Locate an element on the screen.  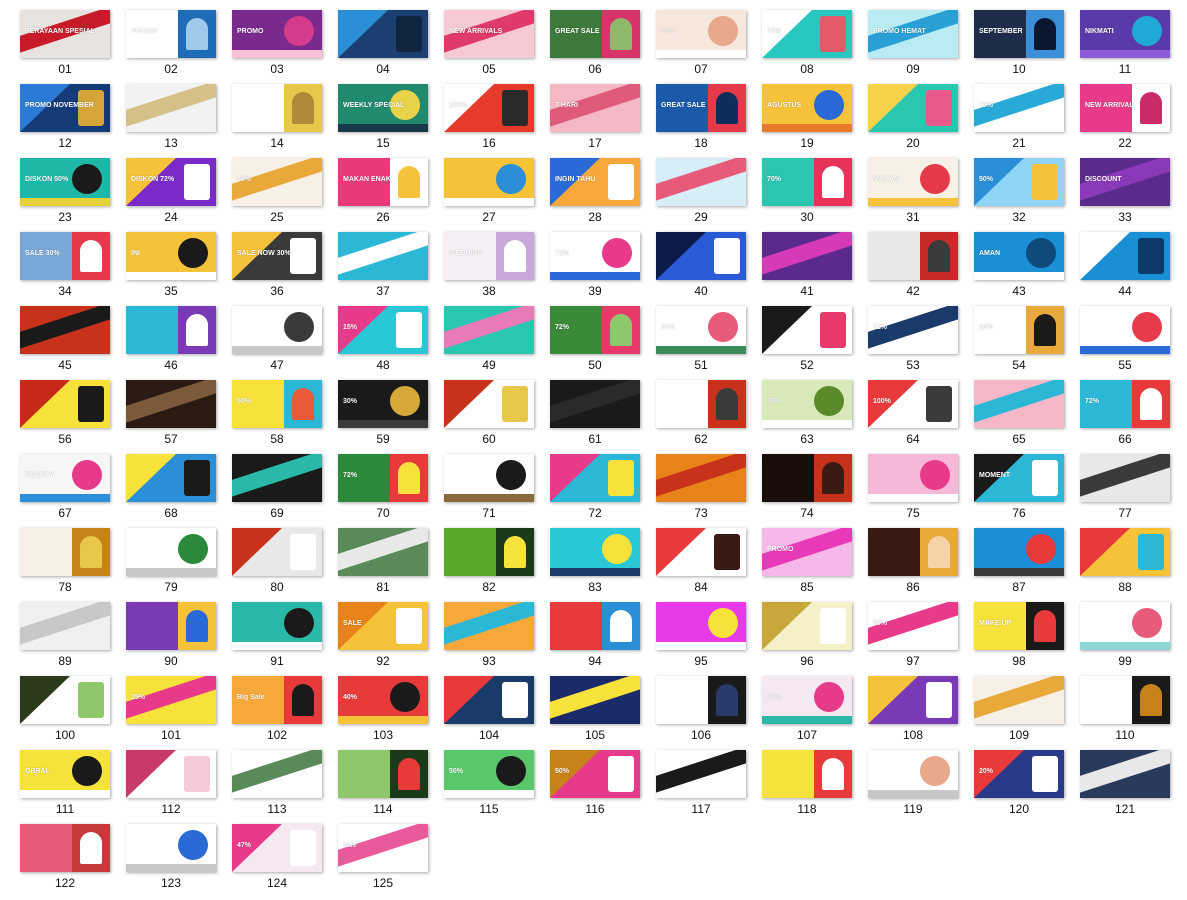
thumbnail-item: 55 is located at coordinates (1119, 334).